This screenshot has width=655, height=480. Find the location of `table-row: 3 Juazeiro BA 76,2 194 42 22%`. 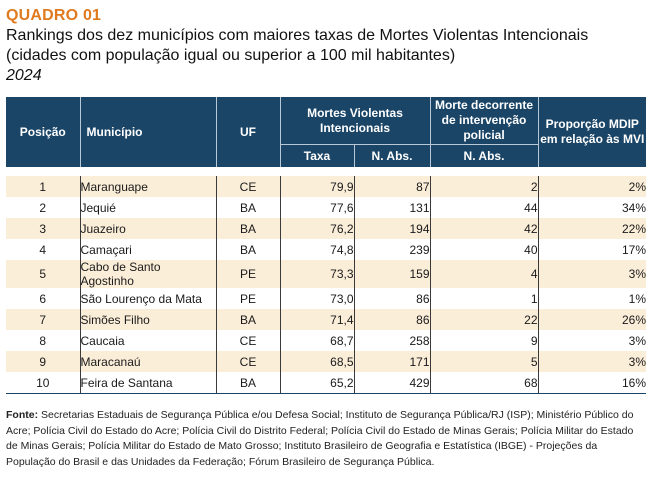

table-row: 3 Juazeiro BA 76,2 194 42 22% is located at coordinates (326, 228).